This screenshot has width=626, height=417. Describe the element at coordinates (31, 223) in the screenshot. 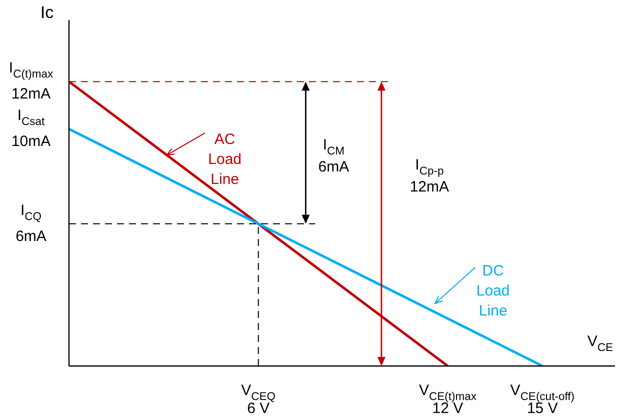

I see `y-tick-label: I$_{CQ}$ 6mA` at that location.